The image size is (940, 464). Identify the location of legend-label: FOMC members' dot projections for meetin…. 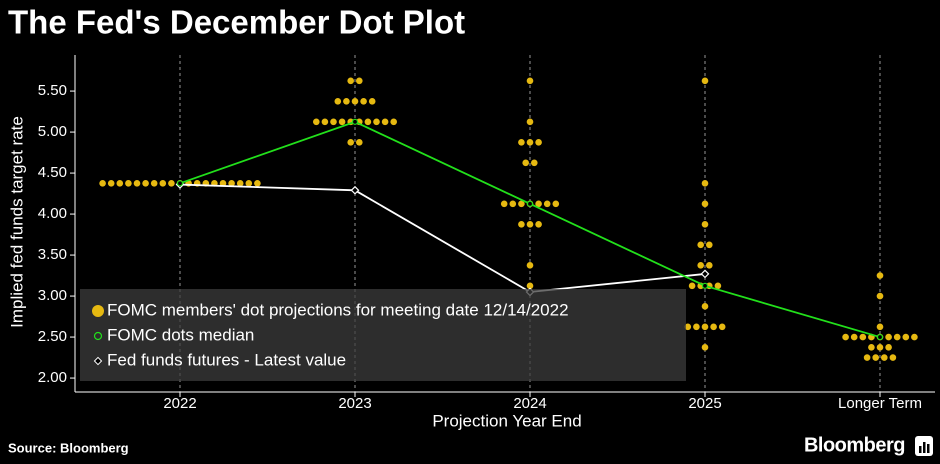
(338, 309).